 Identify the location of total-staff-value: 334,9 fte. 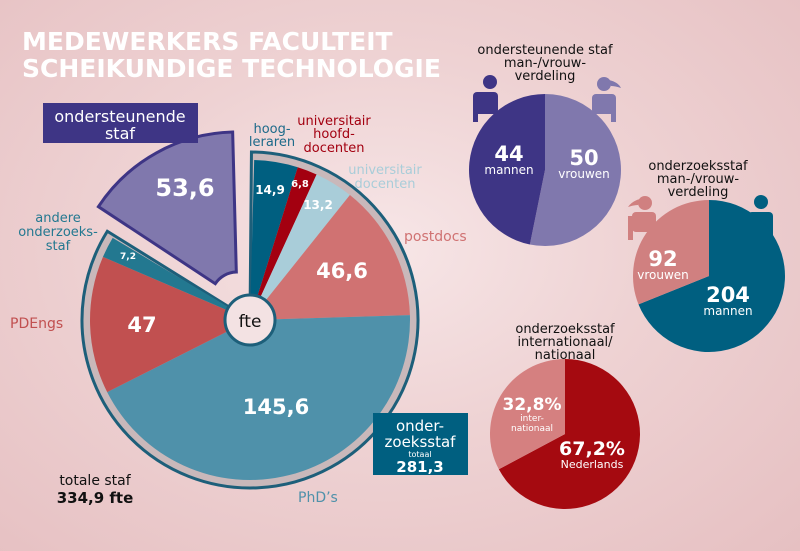
(95, 498).